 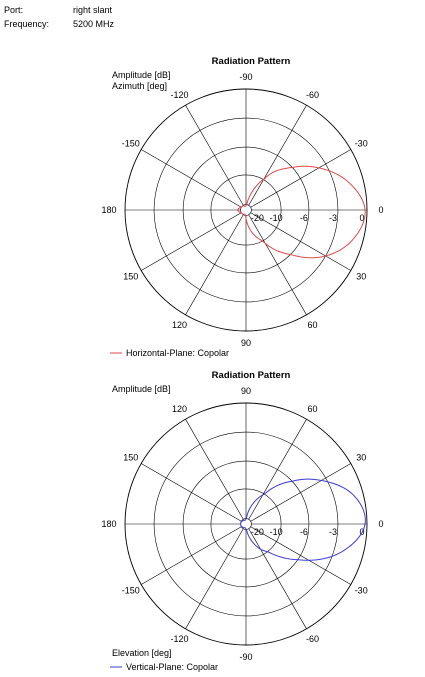 I want to click on radial-tick-label: 0, so click(x=361, y=218).